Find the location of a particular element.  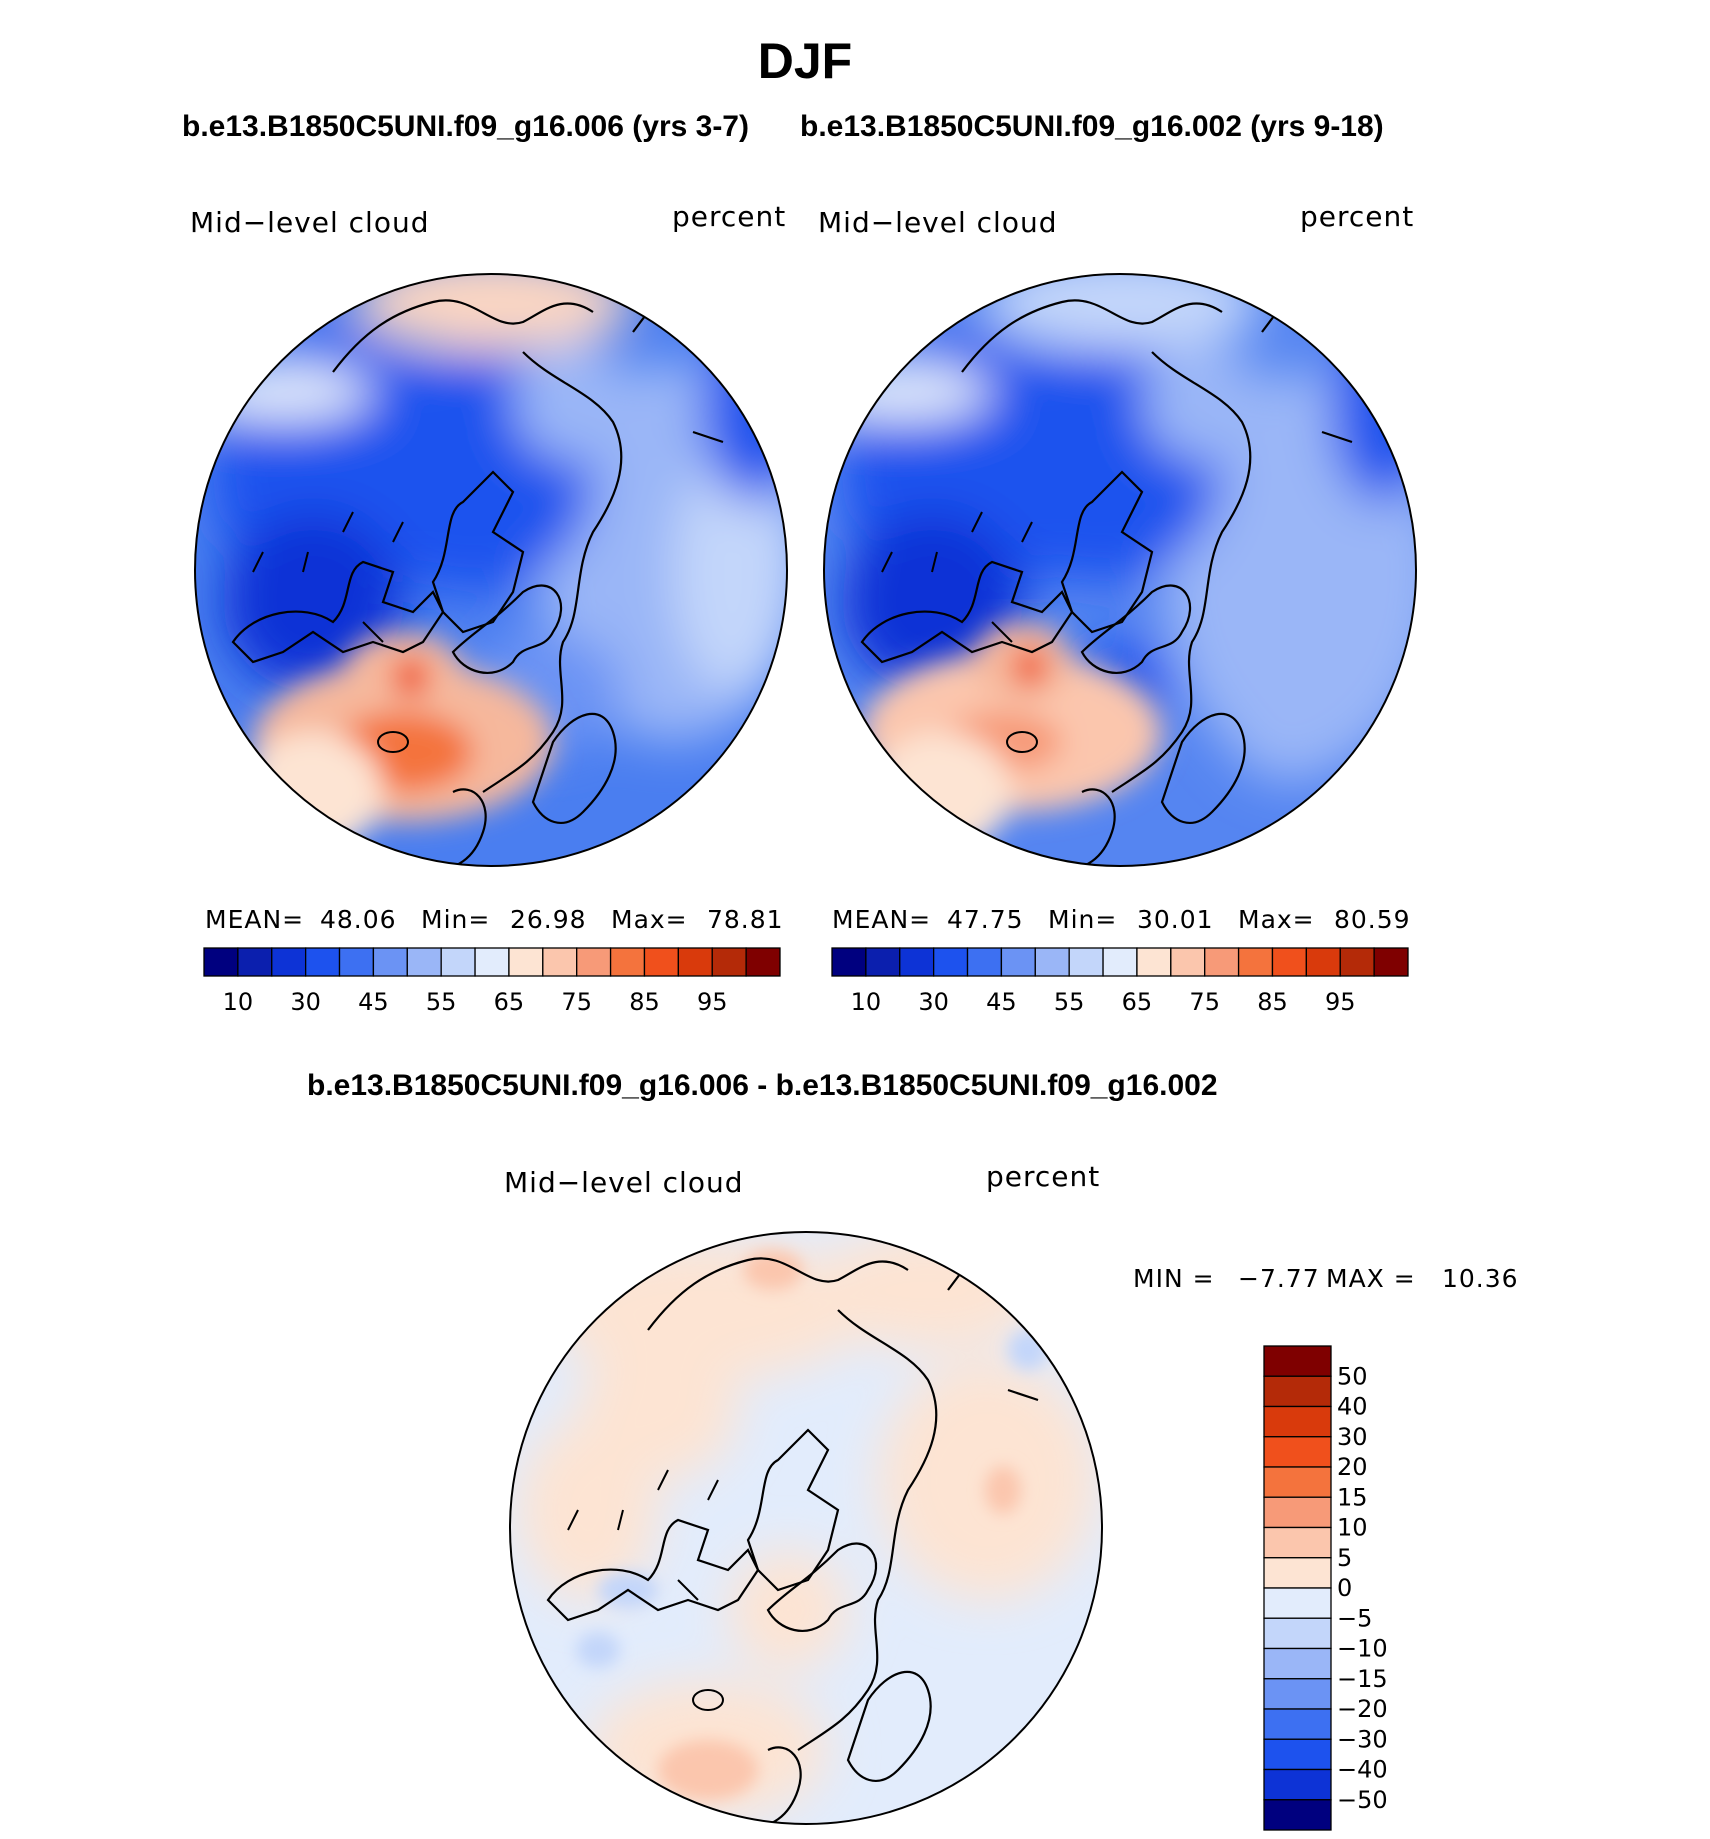

diff-colorbar-tick-label: 5 is located at coordinates (1344, 1558).